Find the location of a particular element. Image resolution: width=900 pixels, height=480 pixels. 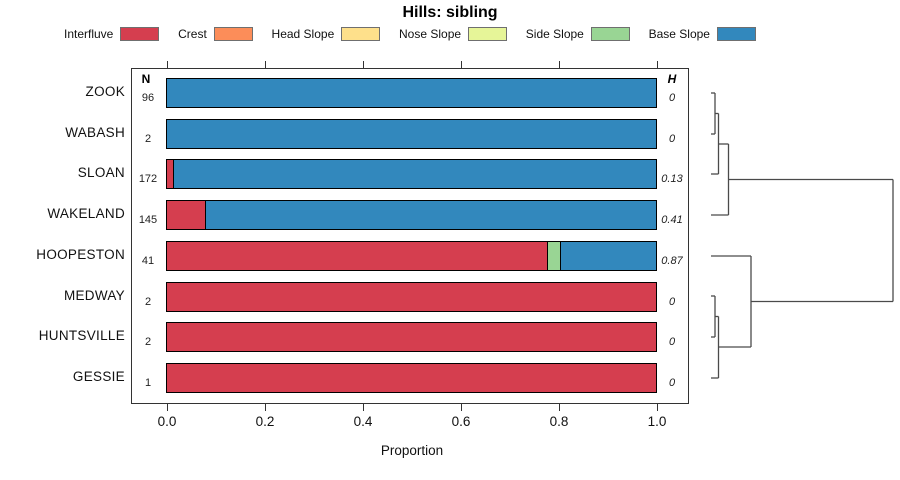

n-value: 96 is located at coordinates (148, 98).